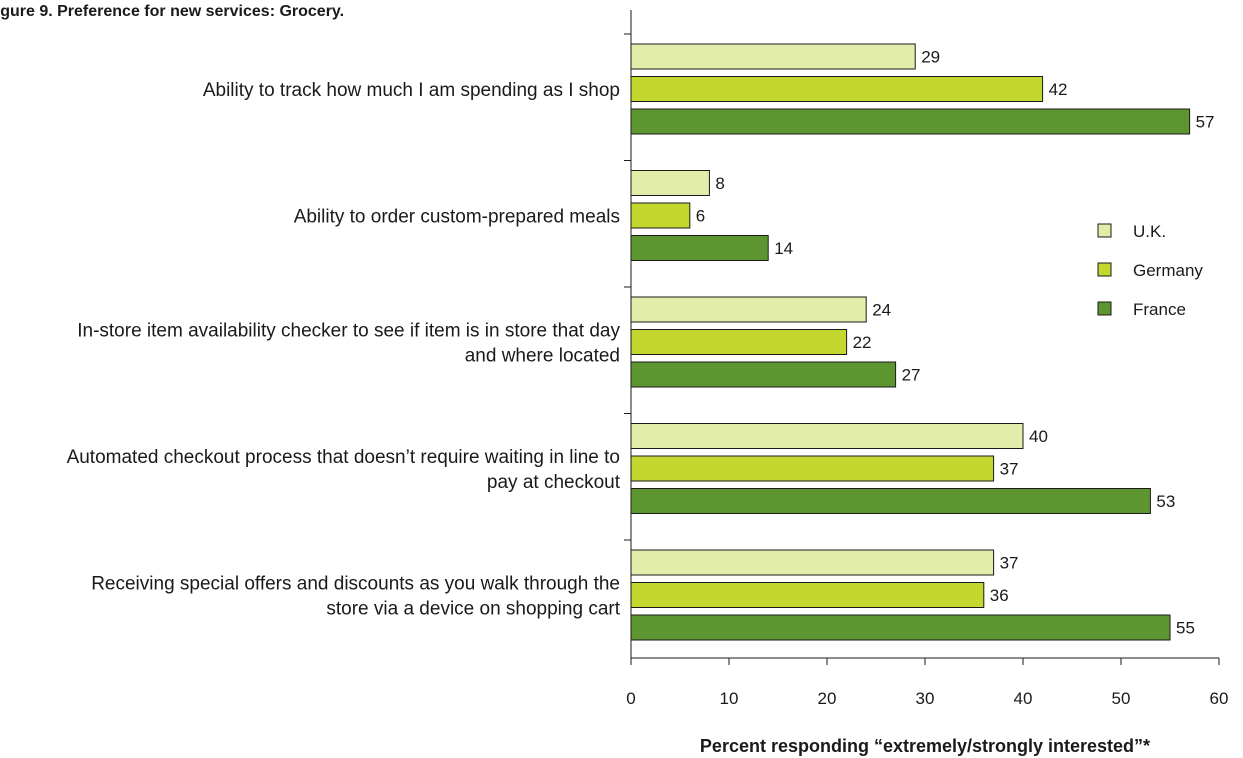  I want to click on x-tick-label: 60, so click(1219, 698).